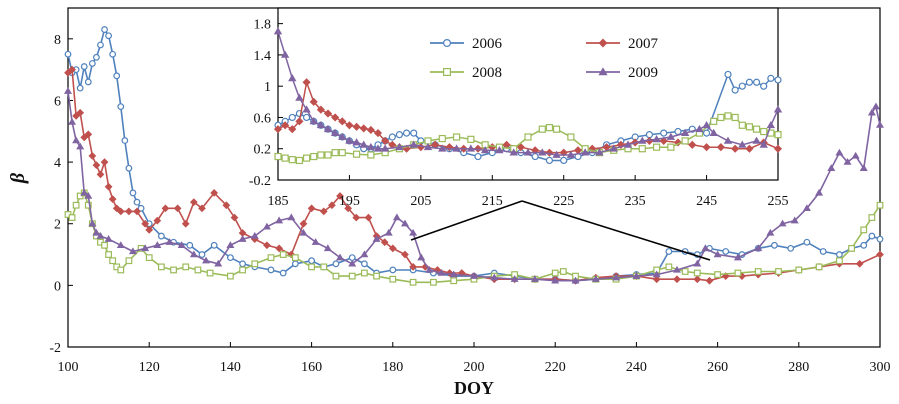 The width and height of the screenshot is (899, 404). Describe the element at coordinates (880, 367) in the screenshot. I see `main-x-tick-label: 300` at that location.